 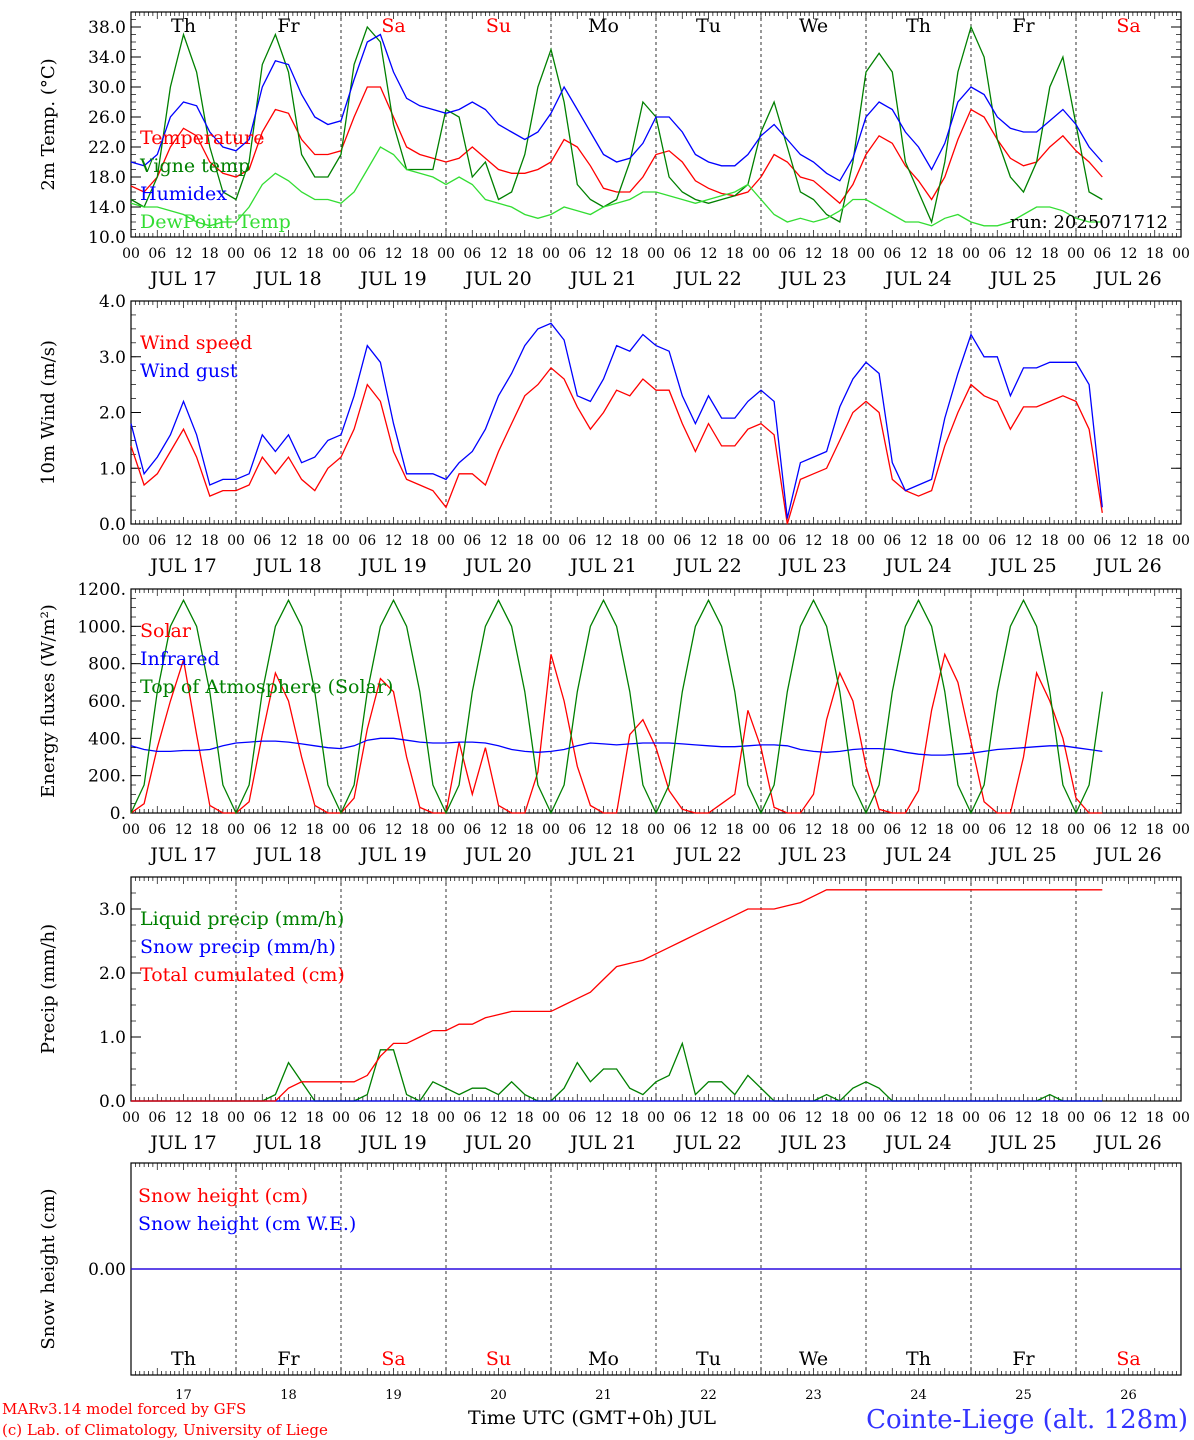 I want to click on day-number: 21, so click(x=603, y=1395).